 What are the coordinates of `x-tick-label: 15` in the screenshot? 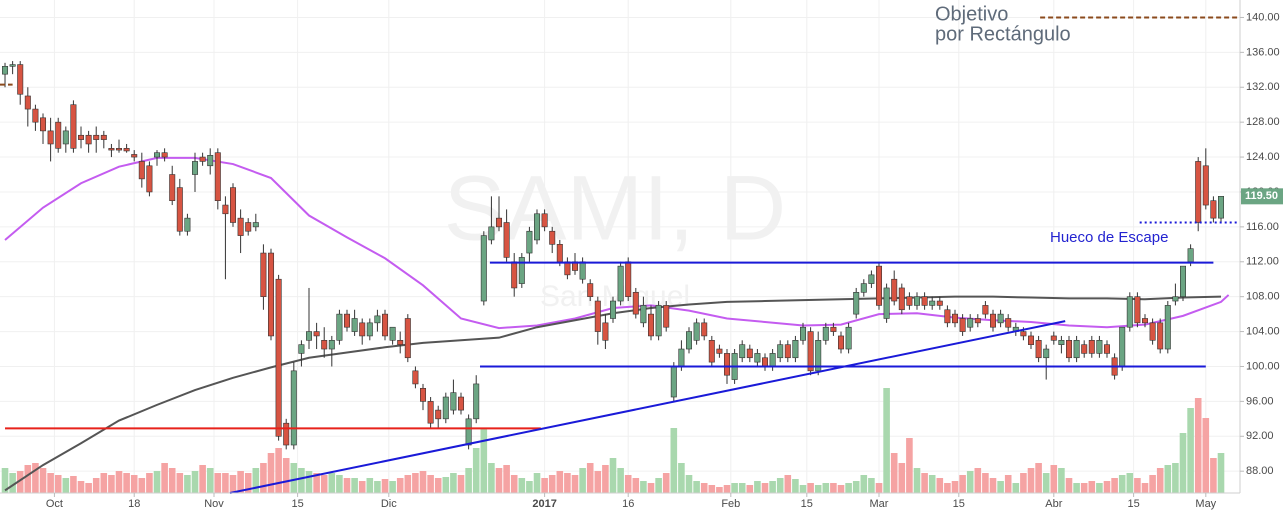 It's located at (1133, 504).